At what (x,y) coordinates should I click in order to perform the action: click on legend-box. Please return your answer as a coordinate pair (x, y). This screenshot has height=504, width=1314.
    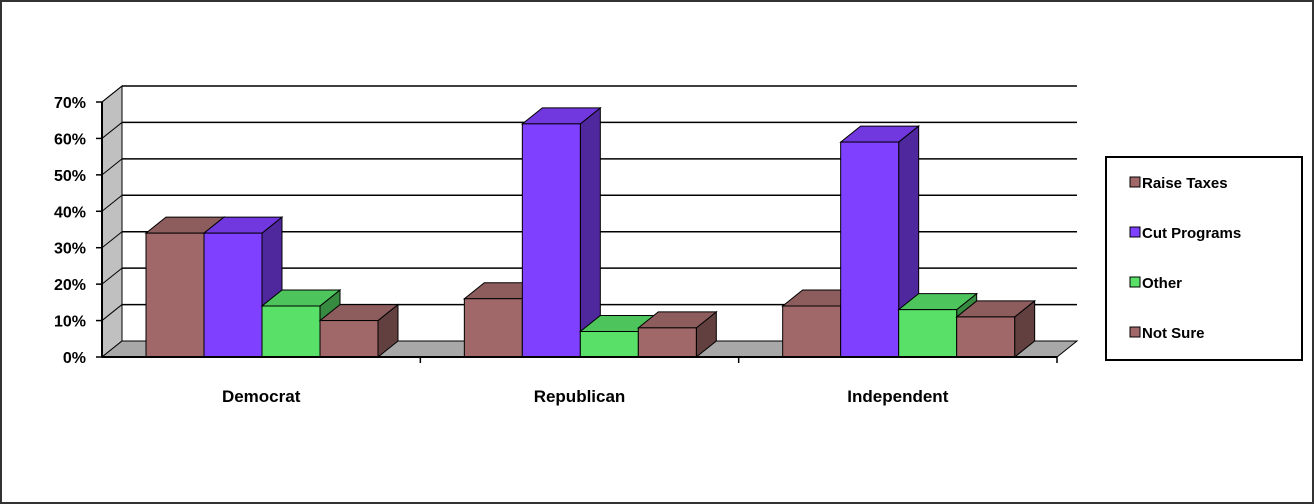
    Looking at the image, I should click on (1204, 258).